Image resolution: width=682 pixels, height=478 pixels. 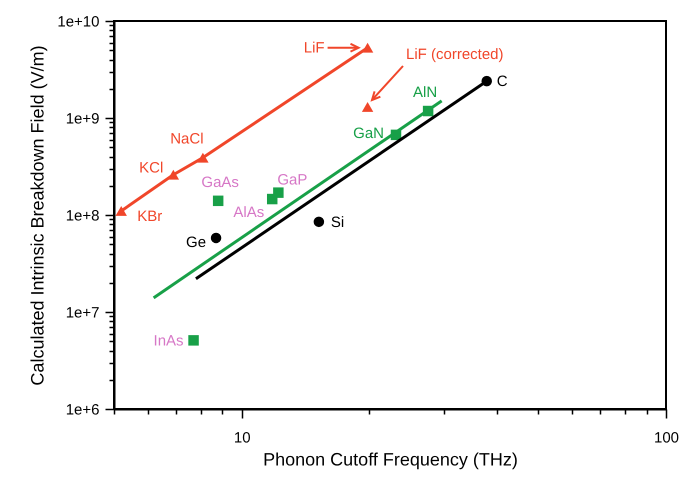 What do you see at coordinates (169, 341) in the screenshot?
I see `annotation: InAs` at bounding box center [169, 341].